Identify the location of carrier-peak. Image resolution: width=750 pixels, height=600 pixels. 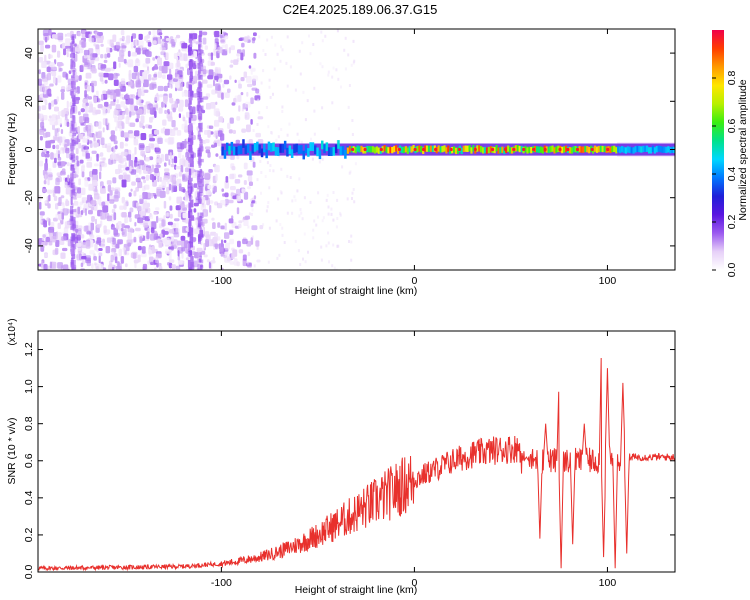
(381, 149).